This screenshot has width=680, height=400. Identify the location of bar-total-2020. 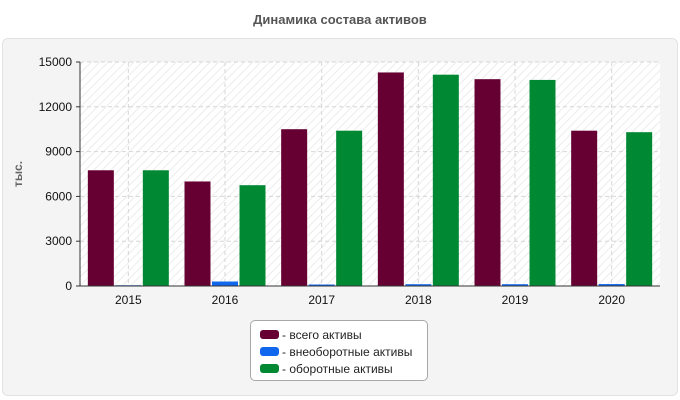
(584, 208).